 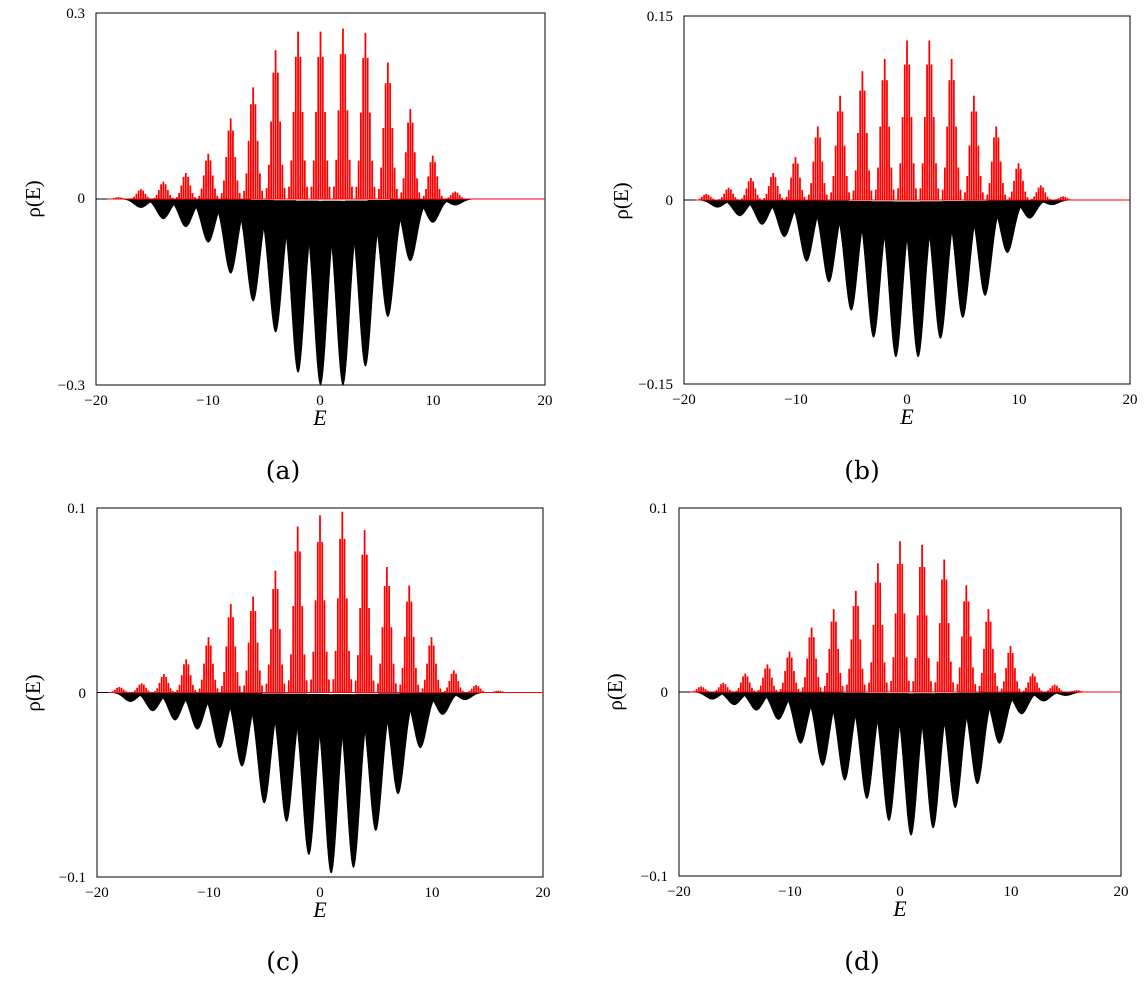 I want to click on panel-a-xtick-5: 20, so click(x=545, y=401).